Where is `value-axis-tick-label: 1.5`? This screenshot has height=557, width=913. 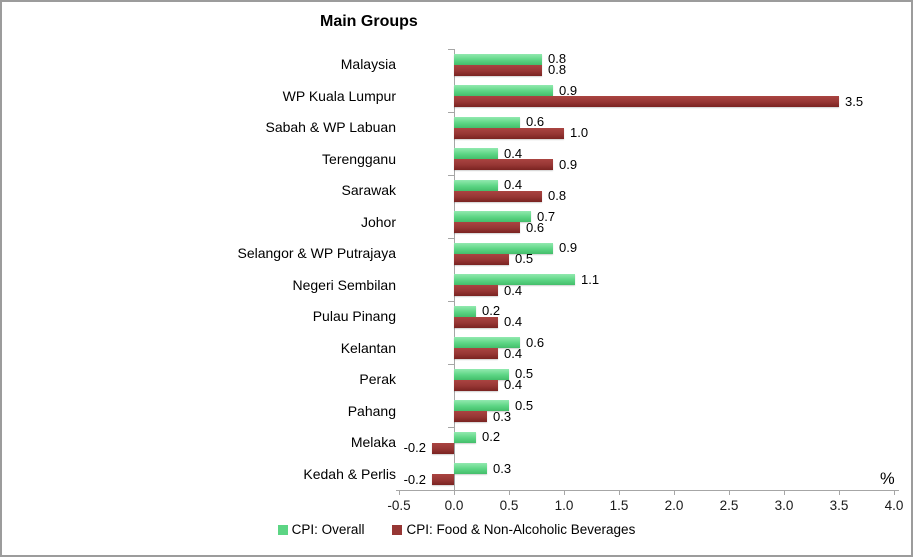
value-axis-tick-label: 1.5 is located at coordinates (619, 505).